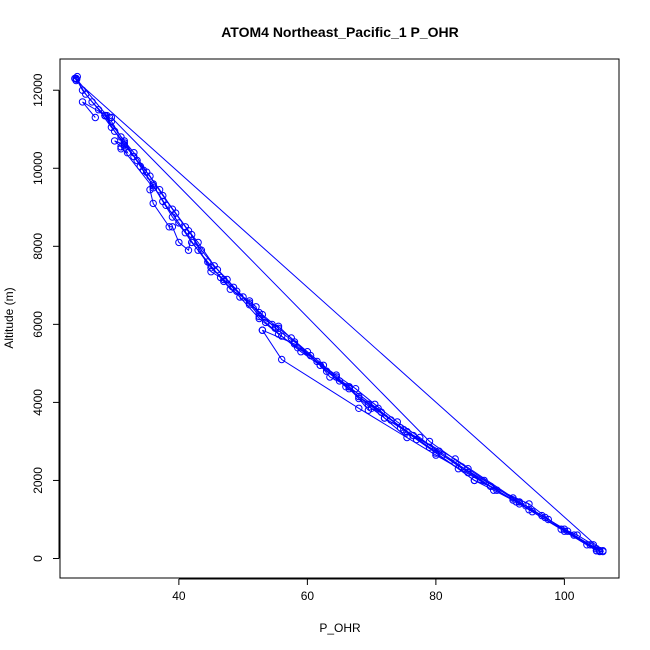  Describe the element at coordinates (340, 32) in the screenshot. I see `chart-title: ATOM4 Northeast_Pacific_1 P_OHR` at that location.